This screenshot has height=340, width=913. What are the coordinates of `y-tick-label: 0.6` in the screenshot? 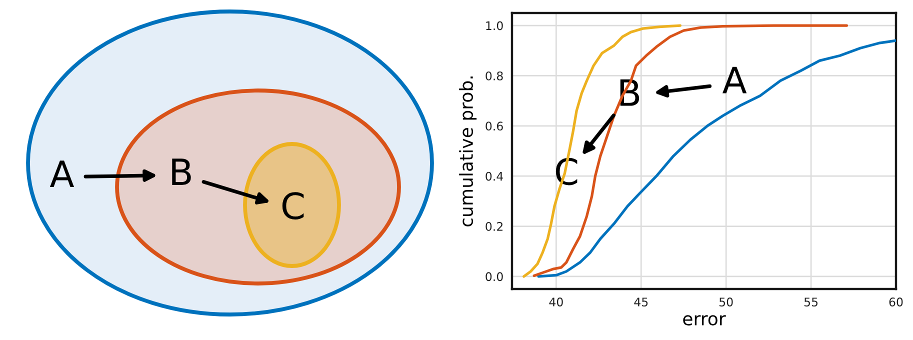 It's located at (494, 126).